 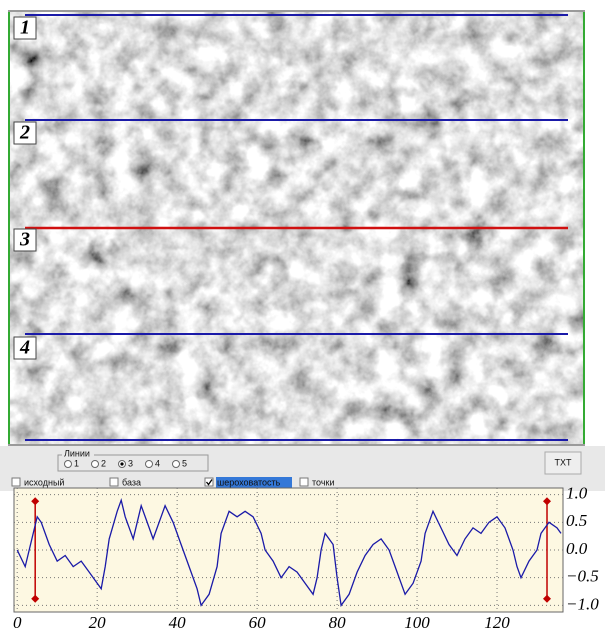 I want to click on group-box, so click(x=133, y=463).